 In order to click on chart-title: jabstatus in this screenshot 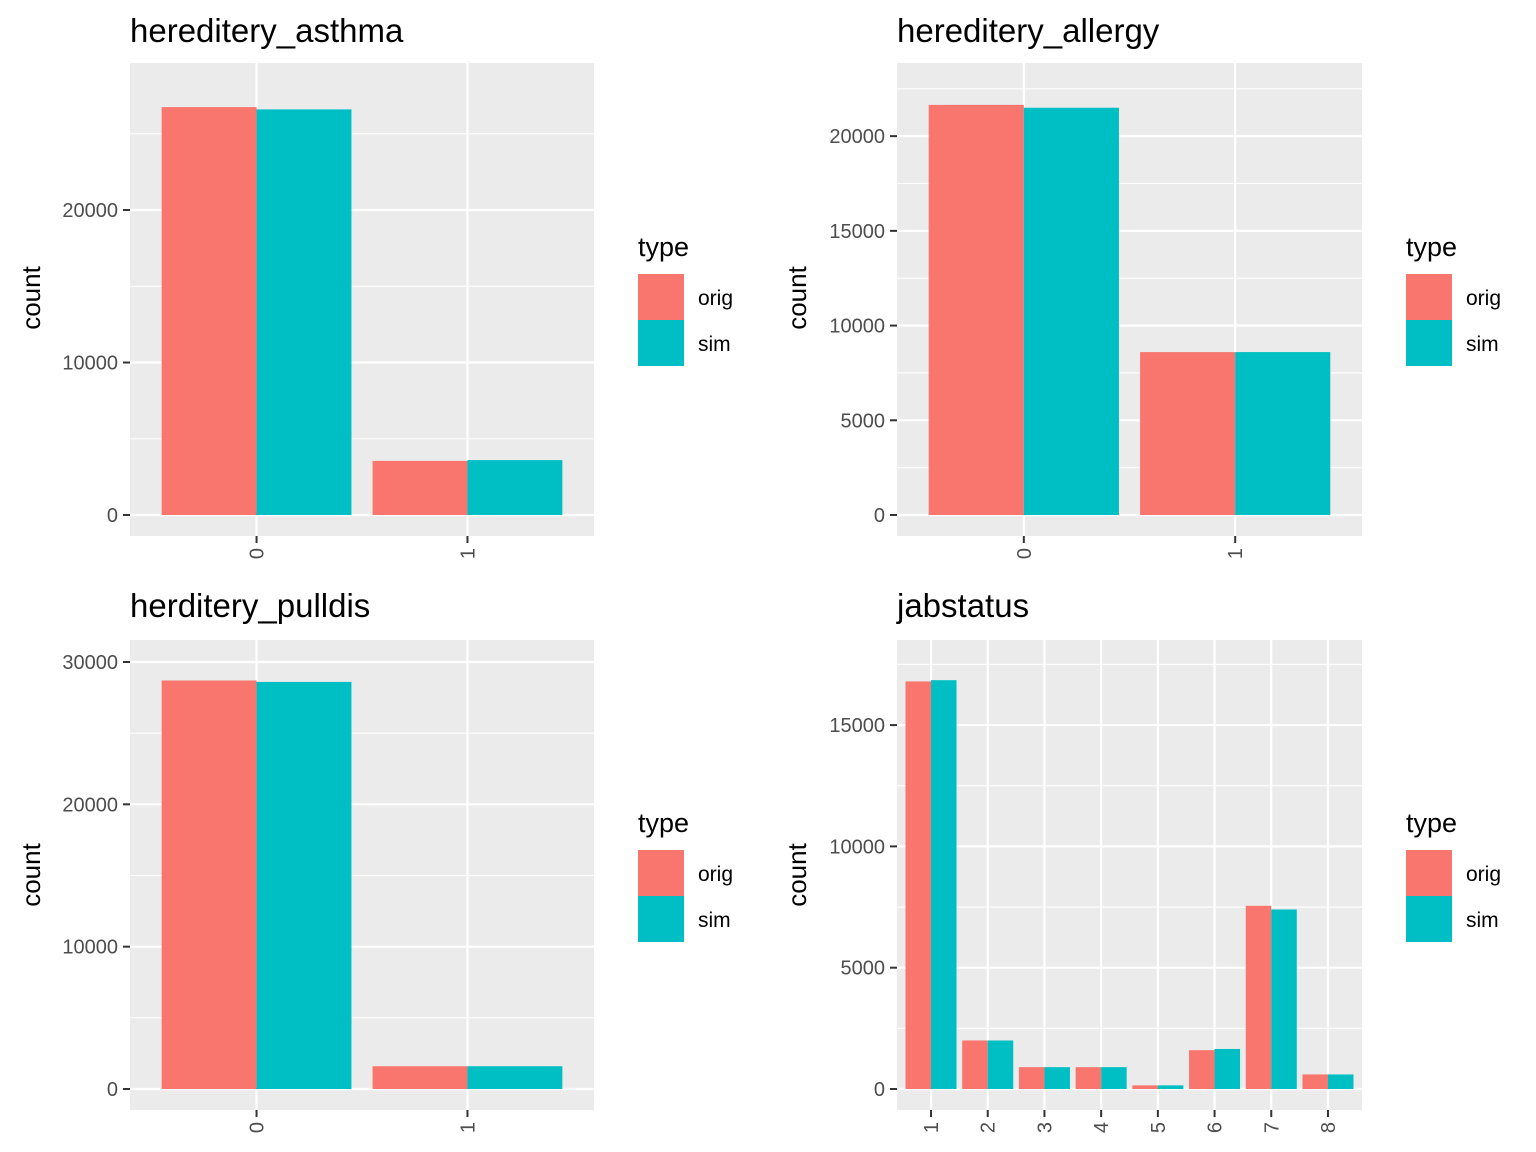, I will do `click(962, 605)`.